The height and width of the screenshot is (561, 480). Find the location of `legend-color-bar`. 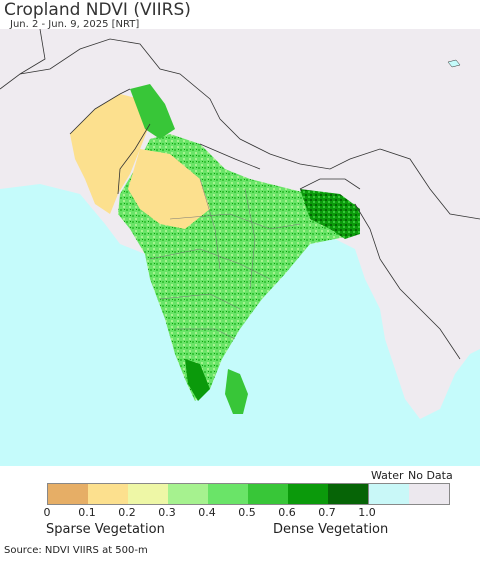

legend-color-bar is located at coordinates (248, 494).